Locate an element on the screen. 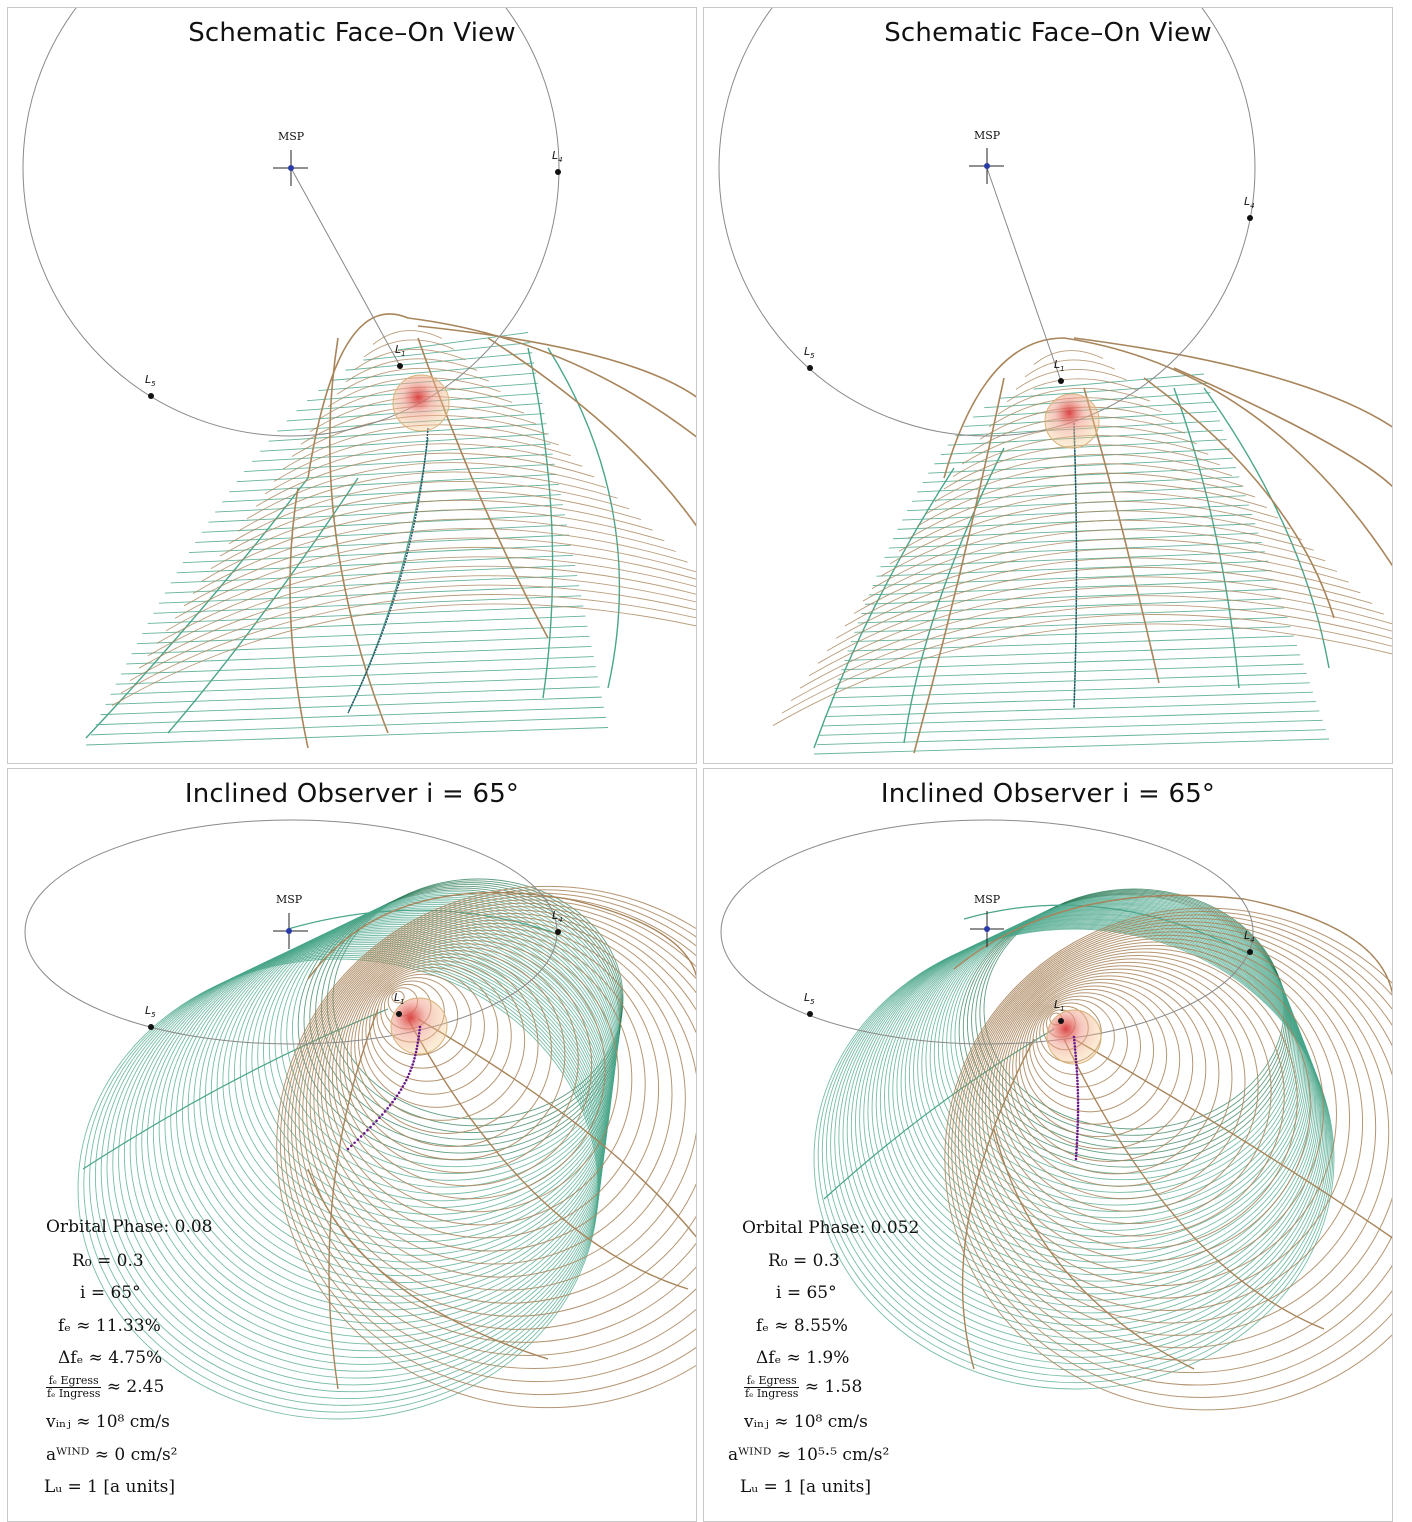  orbit-ellipse is located at coordinates (987, 932).